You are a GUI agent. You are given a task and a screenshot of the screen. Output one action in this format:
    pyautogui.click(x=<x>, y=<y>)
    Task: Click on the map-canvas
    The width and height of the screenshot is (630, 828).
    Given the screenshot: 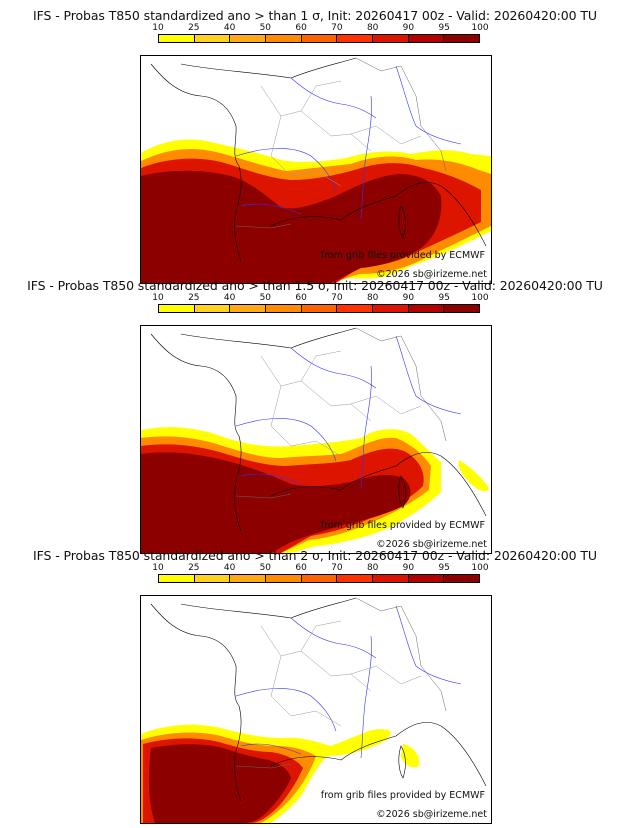 What is the action you would take?
    pyautogui.click(x=314, y=710)
    